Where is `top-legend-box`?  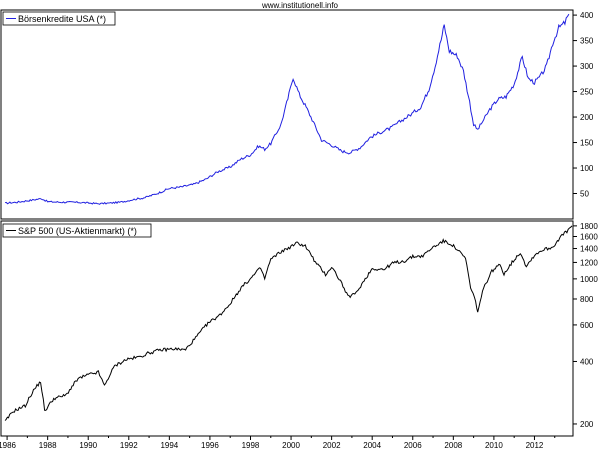 top-legend-box is located at coordinates (59, 18).